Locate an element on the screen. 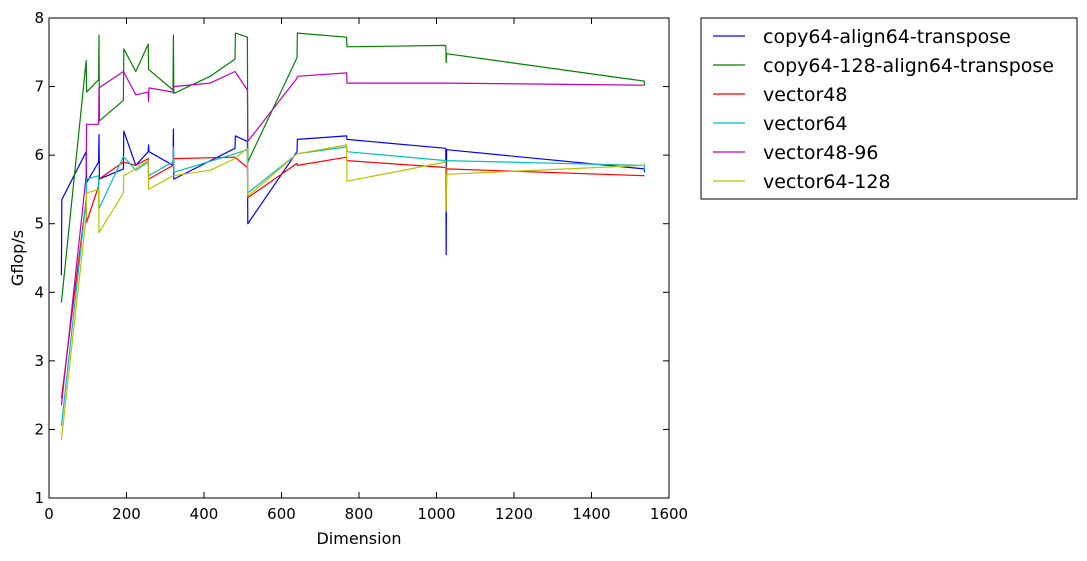  y-tick-label: 8 is located at coordinates (39, 18).